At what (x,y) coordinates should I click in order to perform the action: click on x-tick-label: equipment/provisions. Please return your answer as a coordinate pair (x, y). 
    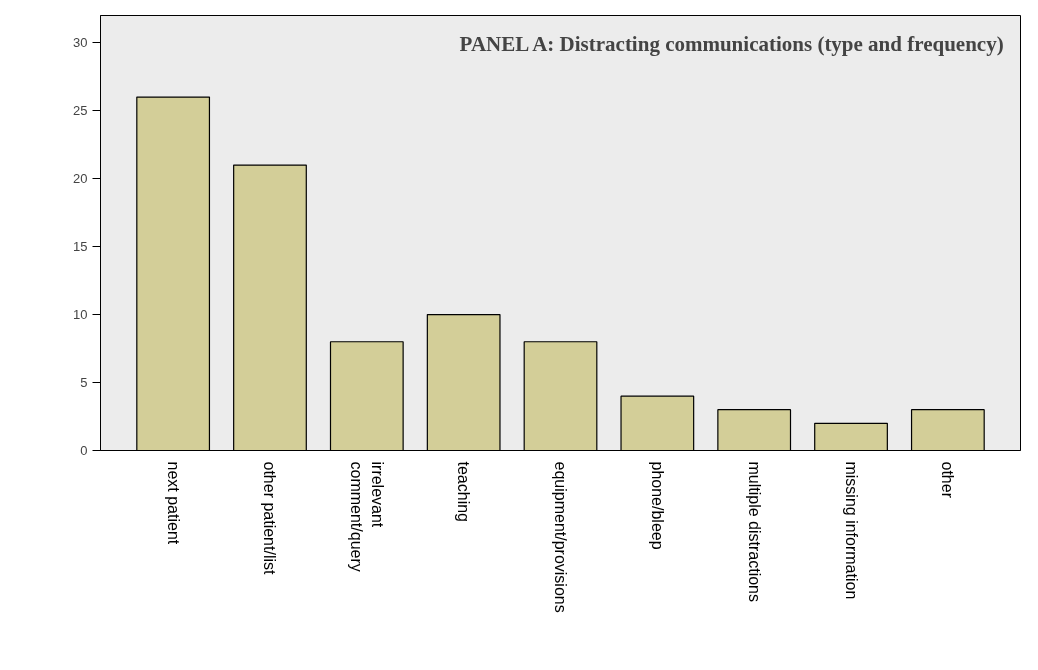
    Looking at the image, I should click on (560, 537).